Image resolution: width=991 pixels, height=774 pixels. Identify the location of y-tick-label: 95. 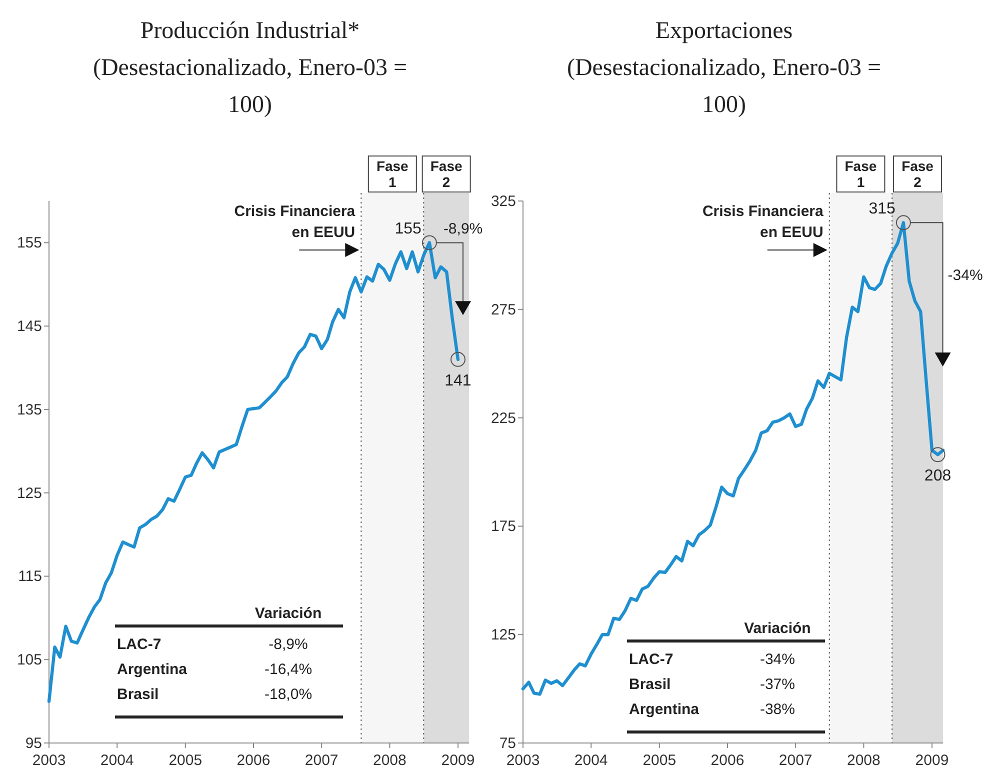
(33, 743).